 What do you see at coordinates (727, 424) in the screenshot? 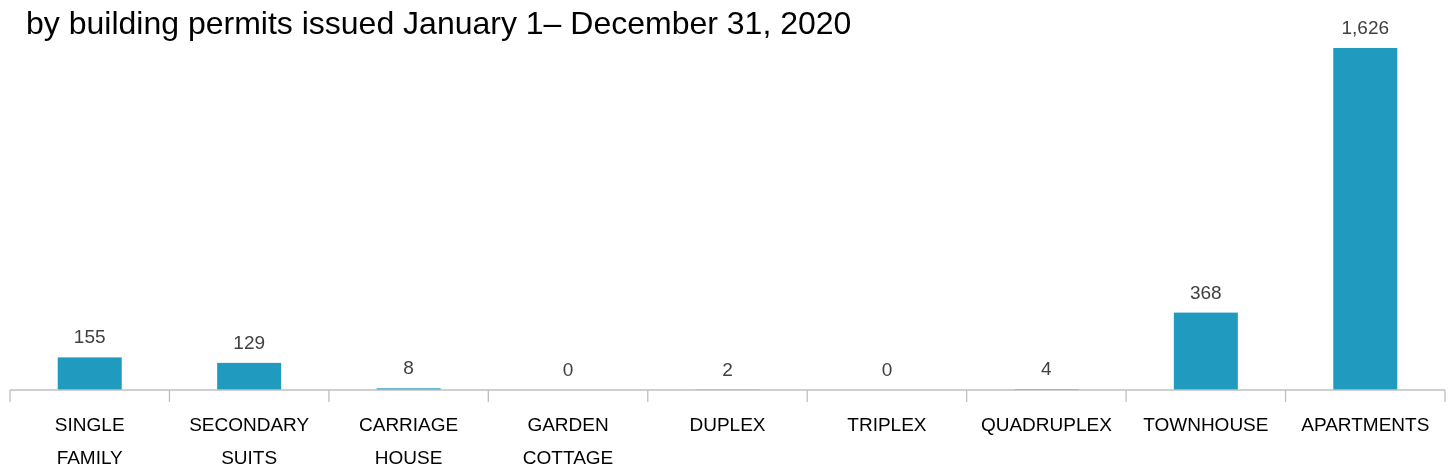
I see `x-tick-label: DUPLEX` at bounding box center [727, 424].